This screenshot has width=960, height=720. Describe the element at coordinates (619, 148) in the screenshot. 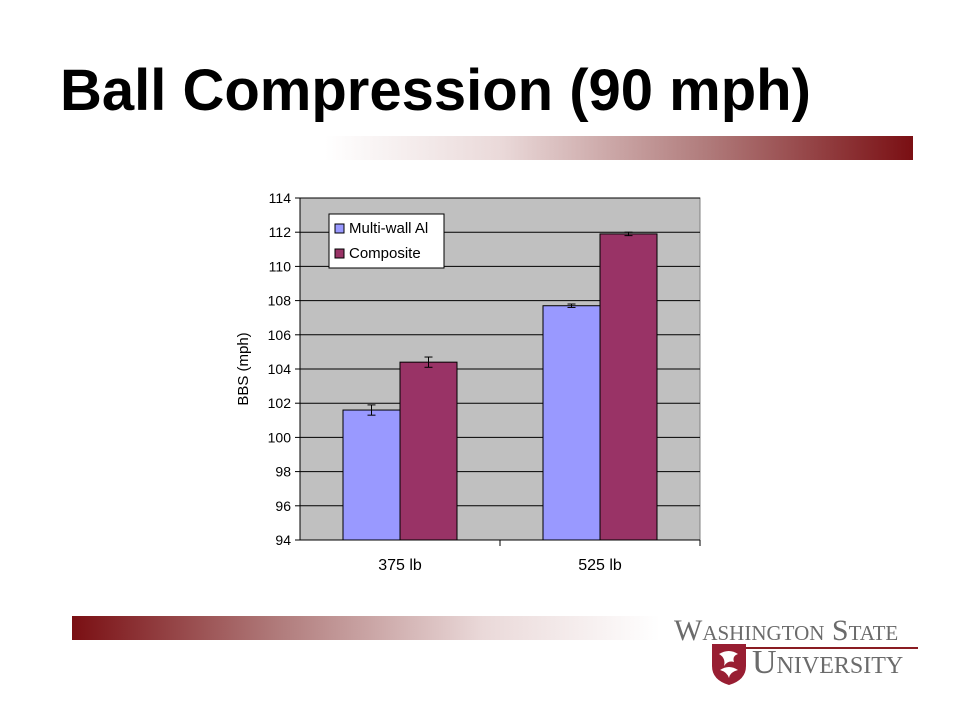

I see `title-accent-bar` at that location.